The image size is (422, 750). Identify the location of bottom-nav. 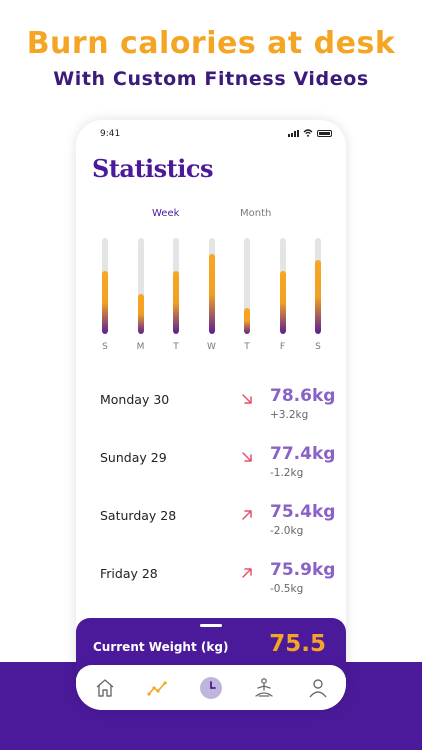
(211, 687).